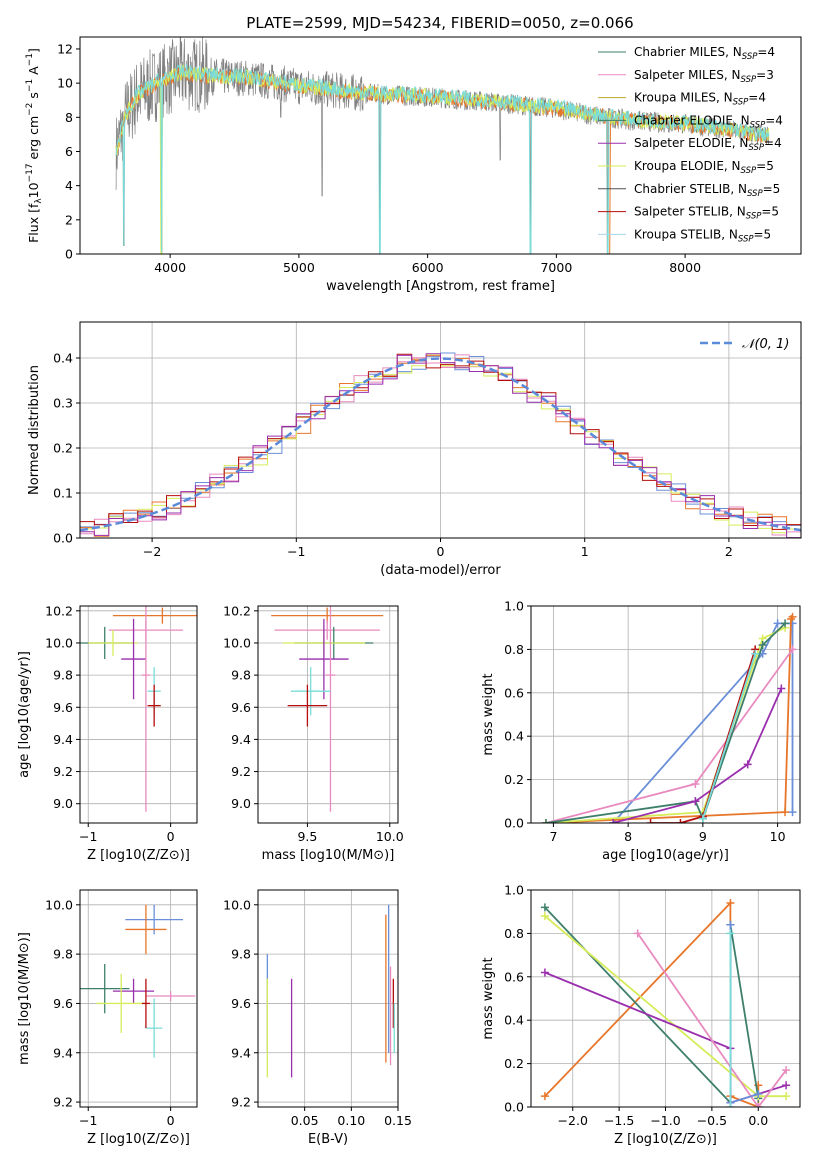  What do you see at coordinates (328, 1139) in the screenshot?
I see `x-axis-label: E(B-V)` at bounding box center [328, 1139].